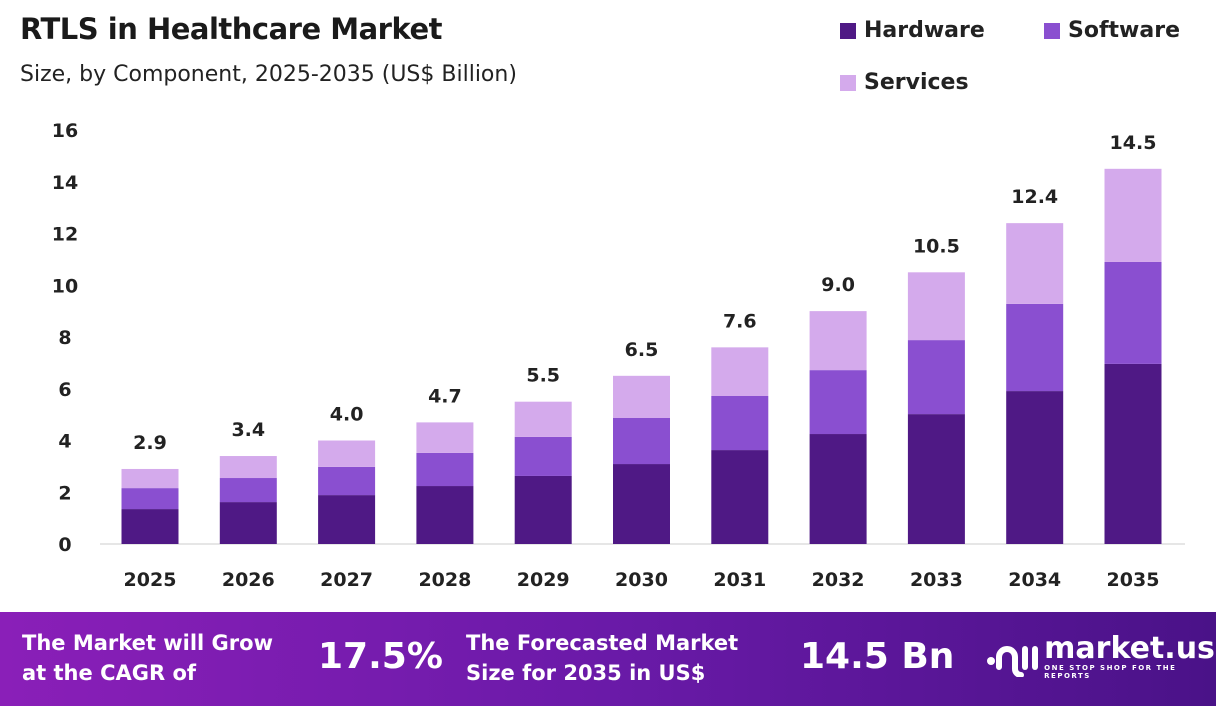  What do you see at coordinates (150, 526) in the screenshot?
I see `bar-hardware-2025` at bounding box center [150, 526].